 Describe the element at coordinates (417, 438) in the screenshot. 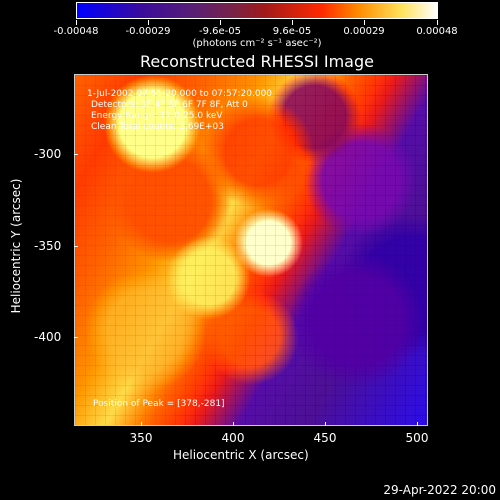

I see `x-axis-tick-label: 500` at that location.